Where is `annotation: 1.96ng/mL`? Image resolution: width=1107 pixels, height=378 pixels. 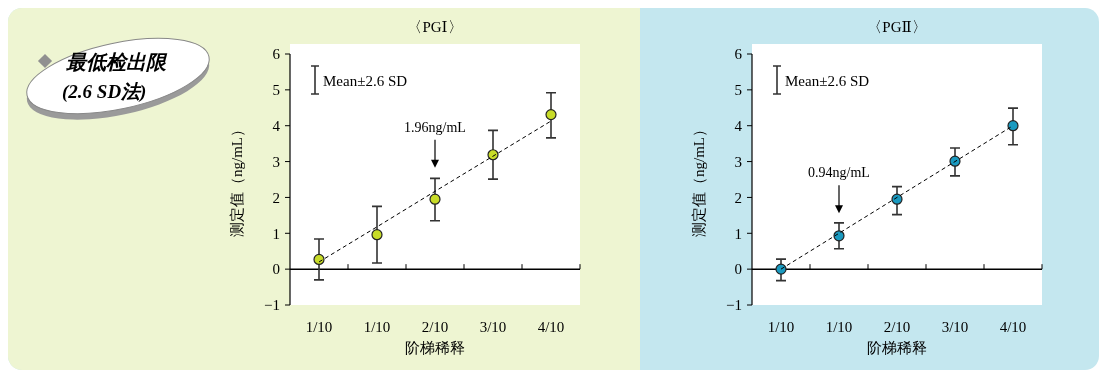
annotation: 1.96ng/mL is located at coordinates (435, 127).